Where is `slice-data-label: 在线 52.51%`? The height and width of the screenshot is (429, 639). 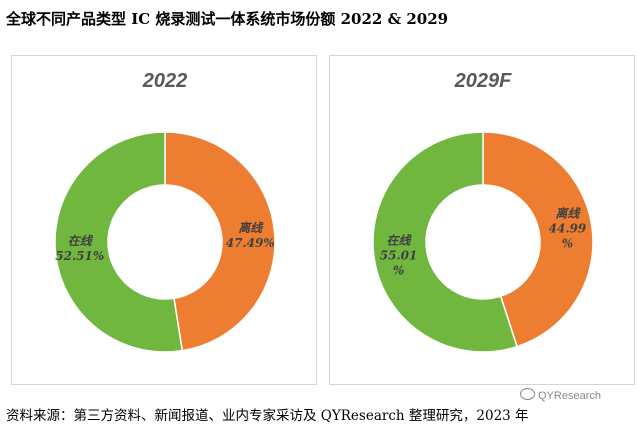 slice-data-label: 在线 52.51% is located at coordinates (79, 248).